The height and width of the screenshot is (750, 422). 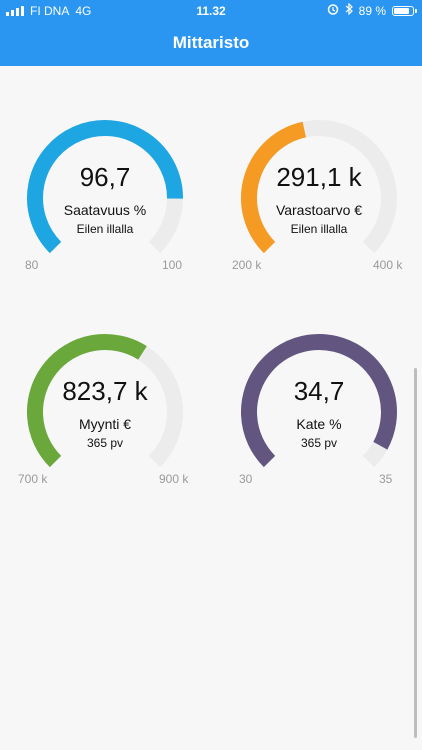 What do you see at coordinates (105, 177) in the screenshot?
I see `gauge-value: 96,7` at bounding box center [105, 177].